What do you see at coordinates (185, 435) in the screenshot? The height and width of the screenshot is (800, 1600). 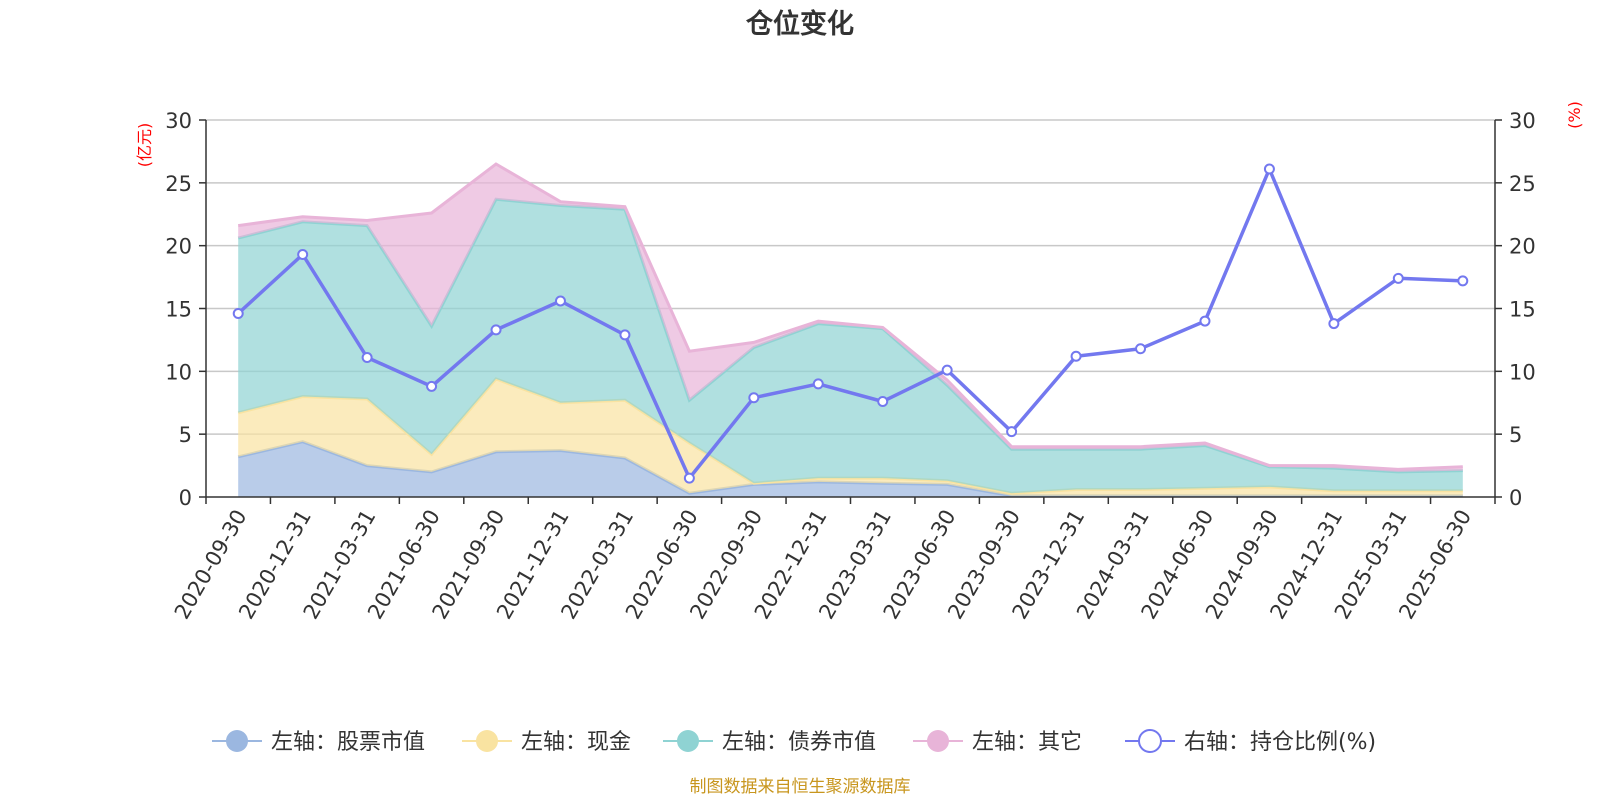 I see `left-y-tick-label: 5` at bounding box center [185, 435].